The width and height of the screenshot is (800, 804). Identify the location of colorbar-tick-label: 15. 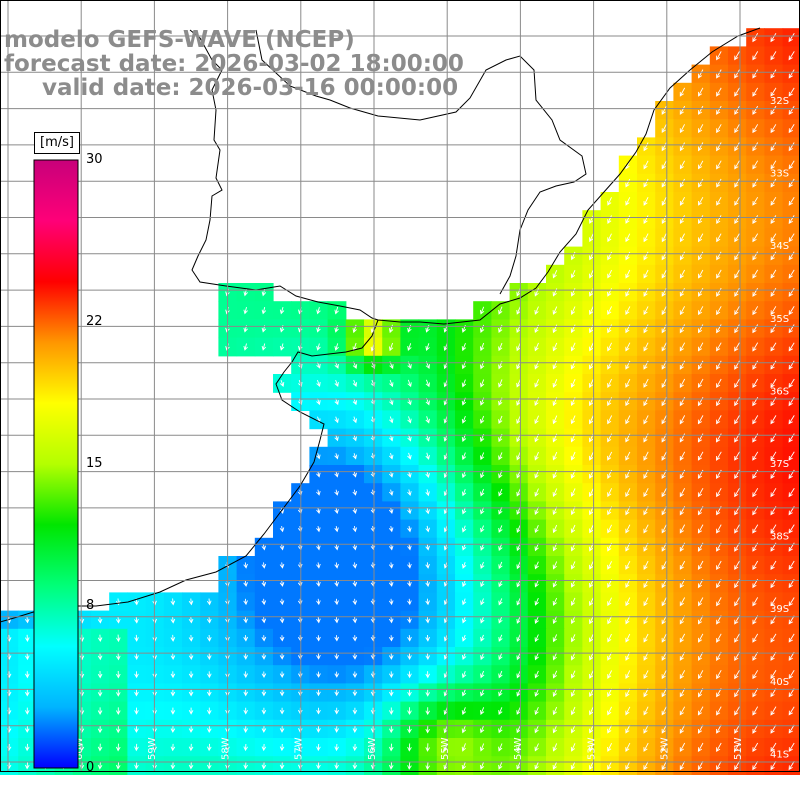
(94, 463).